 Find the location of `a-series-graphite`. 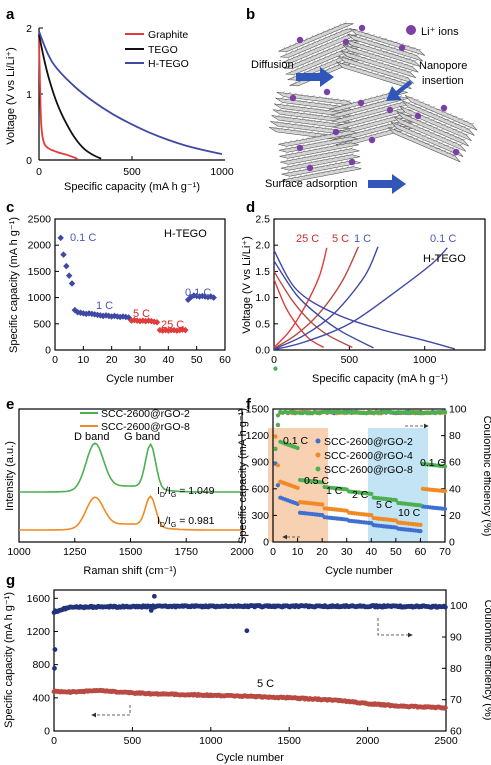

a-series-graphite is located at coordinates (58, 97).